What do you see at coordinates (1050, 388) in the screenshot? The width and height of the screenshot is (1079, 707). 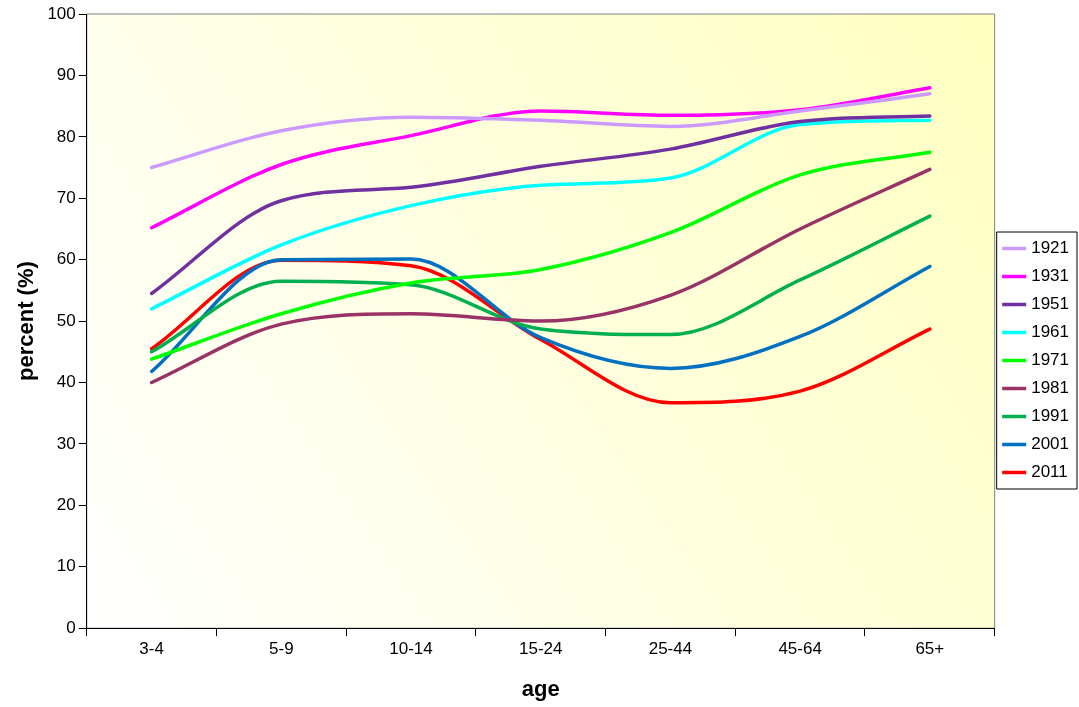 I see `legend-label: 1981` at bounding box center [1050, 388].